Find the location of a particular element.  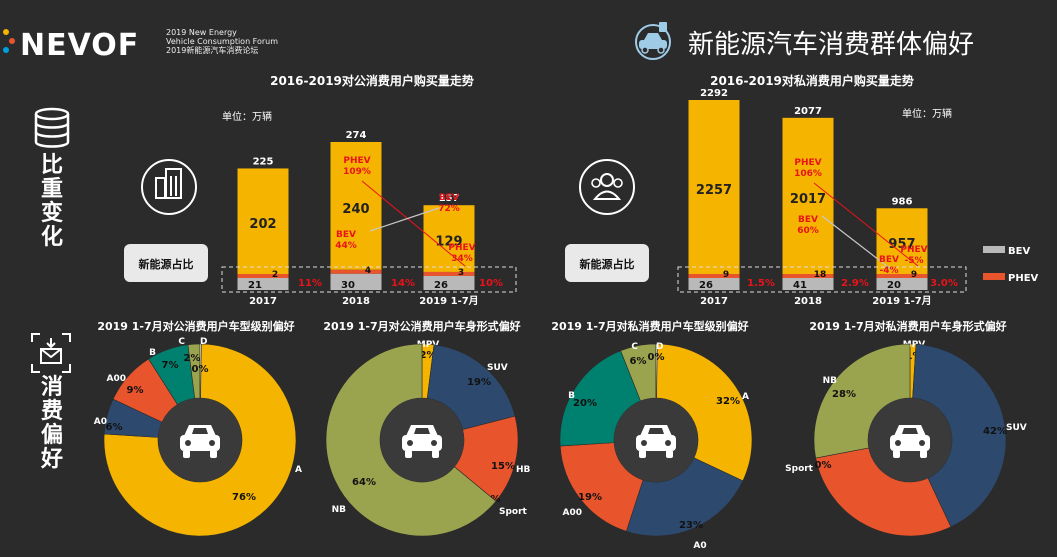

bev-value-label-1: 41 is located at coordinates (800, 285).